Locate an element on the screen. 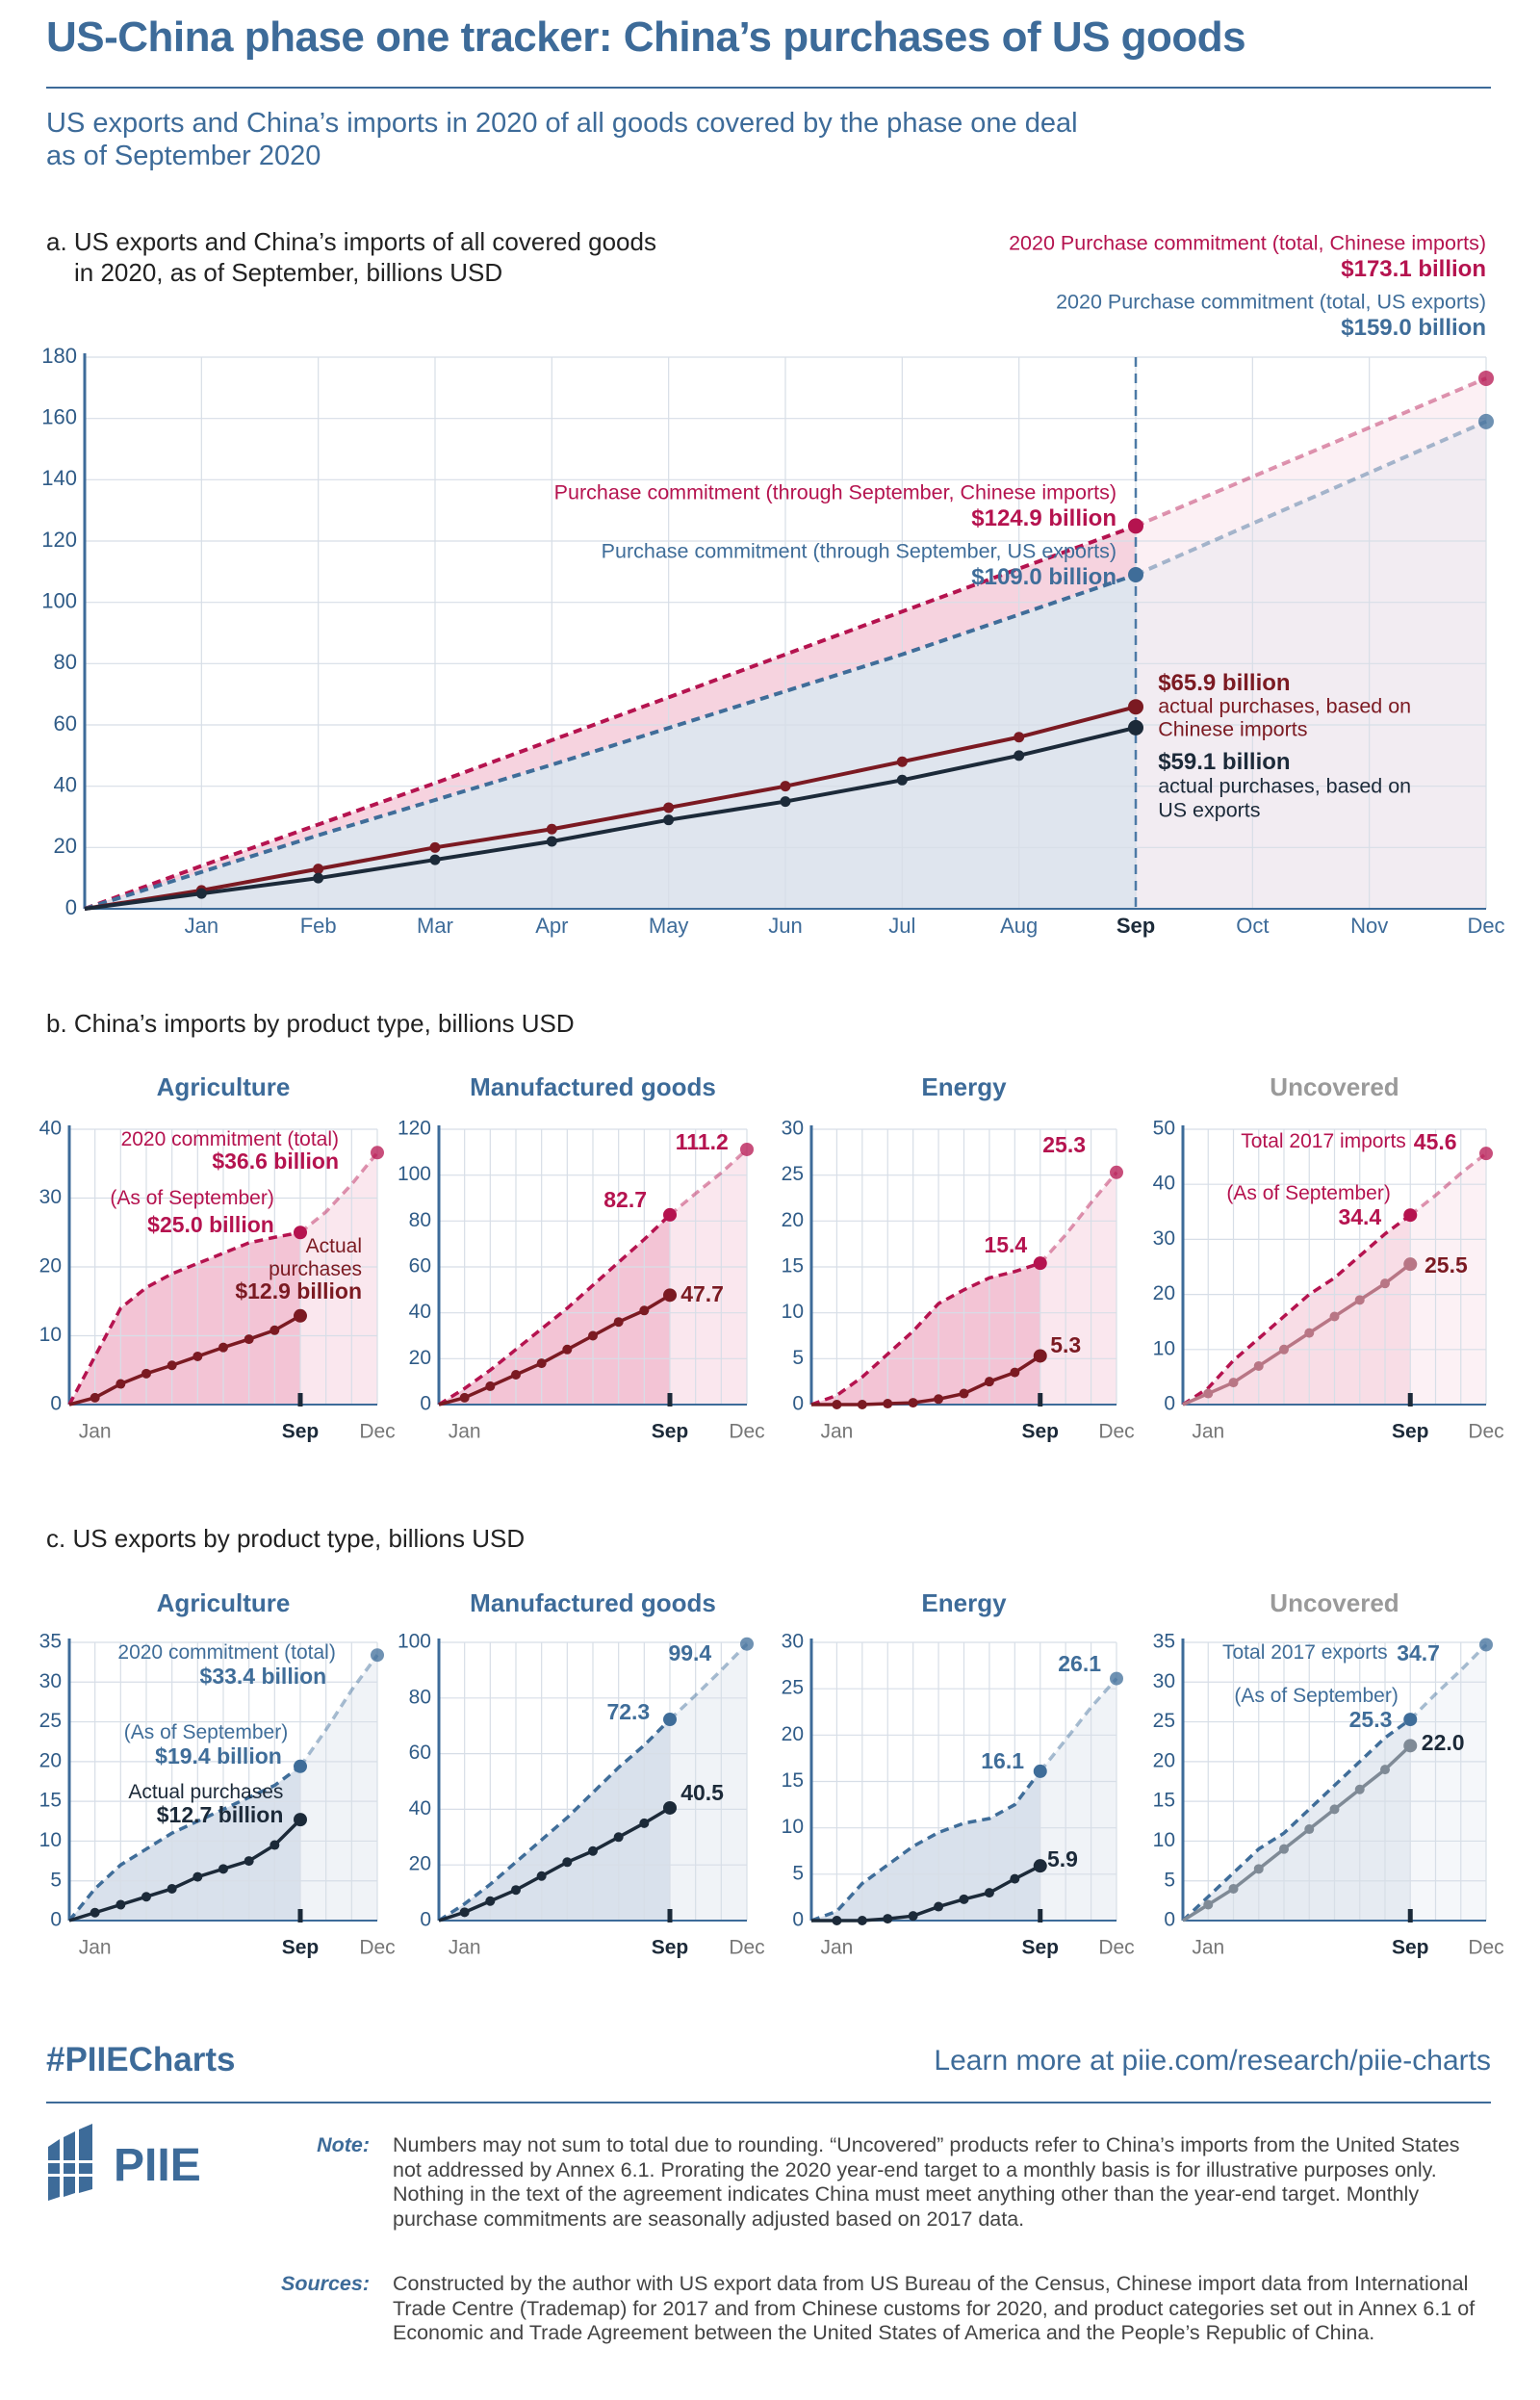 Image resolution: width=1540 pixels, height=2400 pixels. chart: 0 10 20 30 40 50 Jan Sep Dec is located at coordinates (1328, 1280).